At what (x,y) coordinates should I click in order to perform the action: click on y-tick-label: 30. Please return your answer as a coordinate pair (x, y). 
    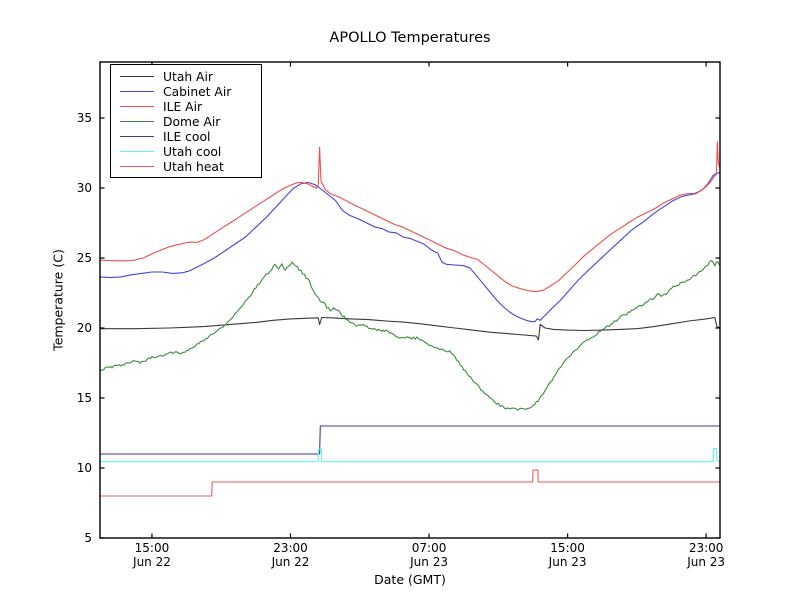
    Looking at the image, I should click on (84, 188).